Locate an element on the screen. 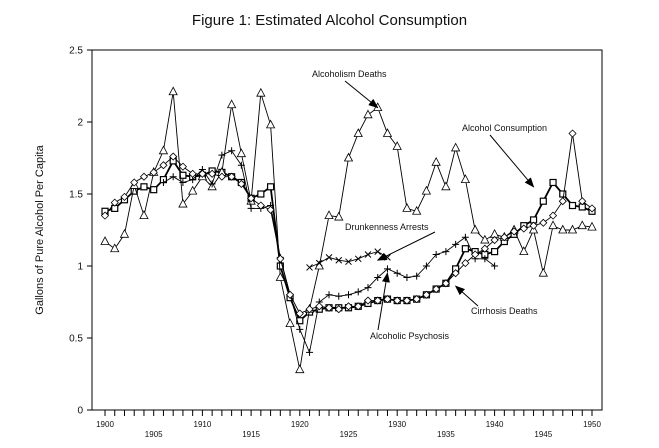  annotation-alcohol-consumption: Alcohol Consumption is located at coordinates (504, 155).